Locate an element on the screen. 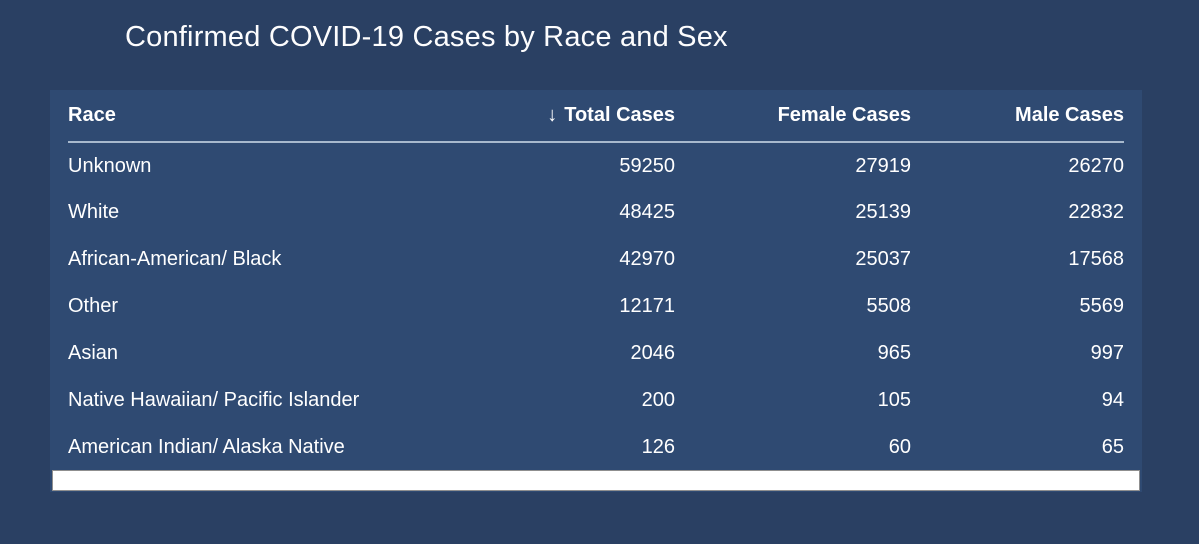 Image resolution: width=1199 pixels, height=544 pixels. total-cell: 126 is located at coordinates (658, 447).